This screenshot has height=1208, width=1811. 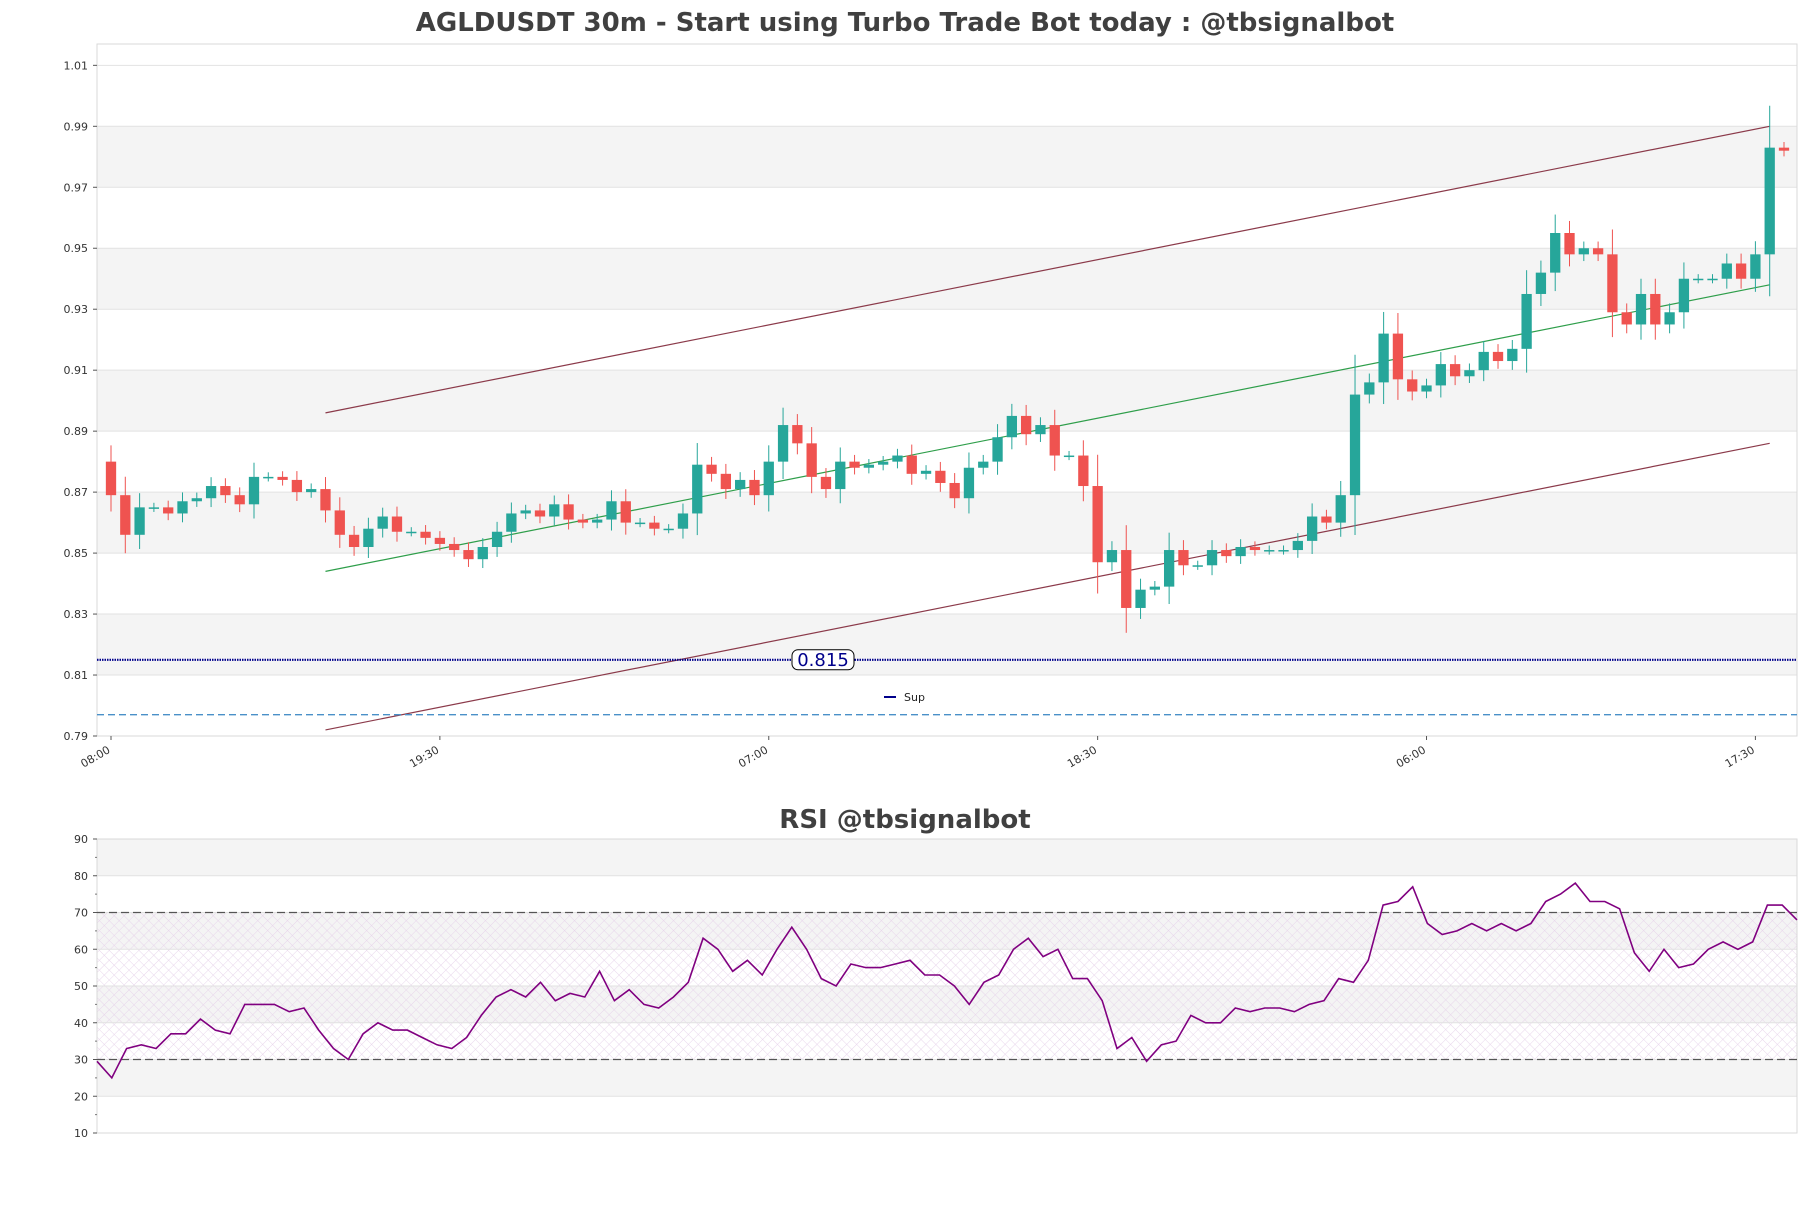 I want to click on rsi-ytick-label: 80, so click(x=81, y=876).